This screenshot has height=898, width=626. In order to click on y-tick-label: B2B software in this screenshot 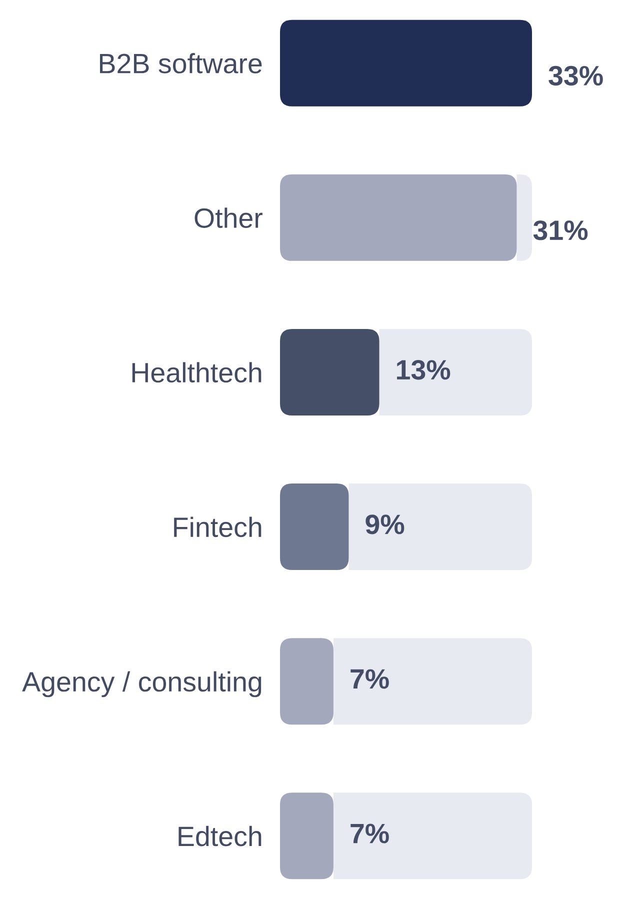, I will do `click(181, 63)`.